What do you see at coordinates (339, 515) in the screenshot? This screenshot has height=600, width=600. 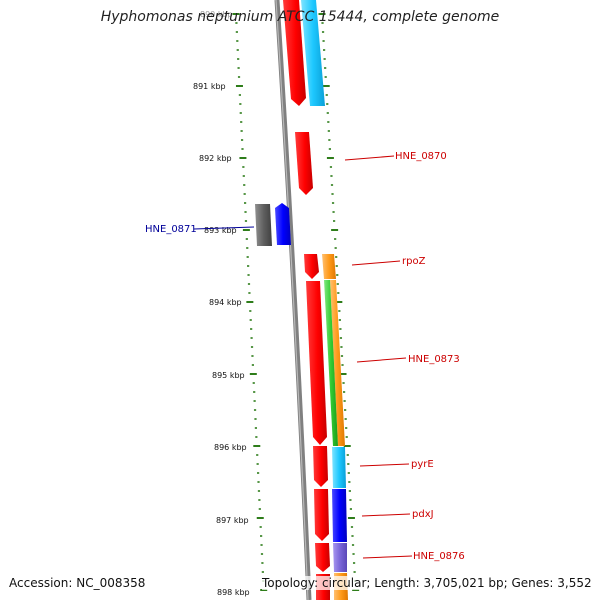 I see `annotation-blue-pdxj` at bounding box center [339, 515].